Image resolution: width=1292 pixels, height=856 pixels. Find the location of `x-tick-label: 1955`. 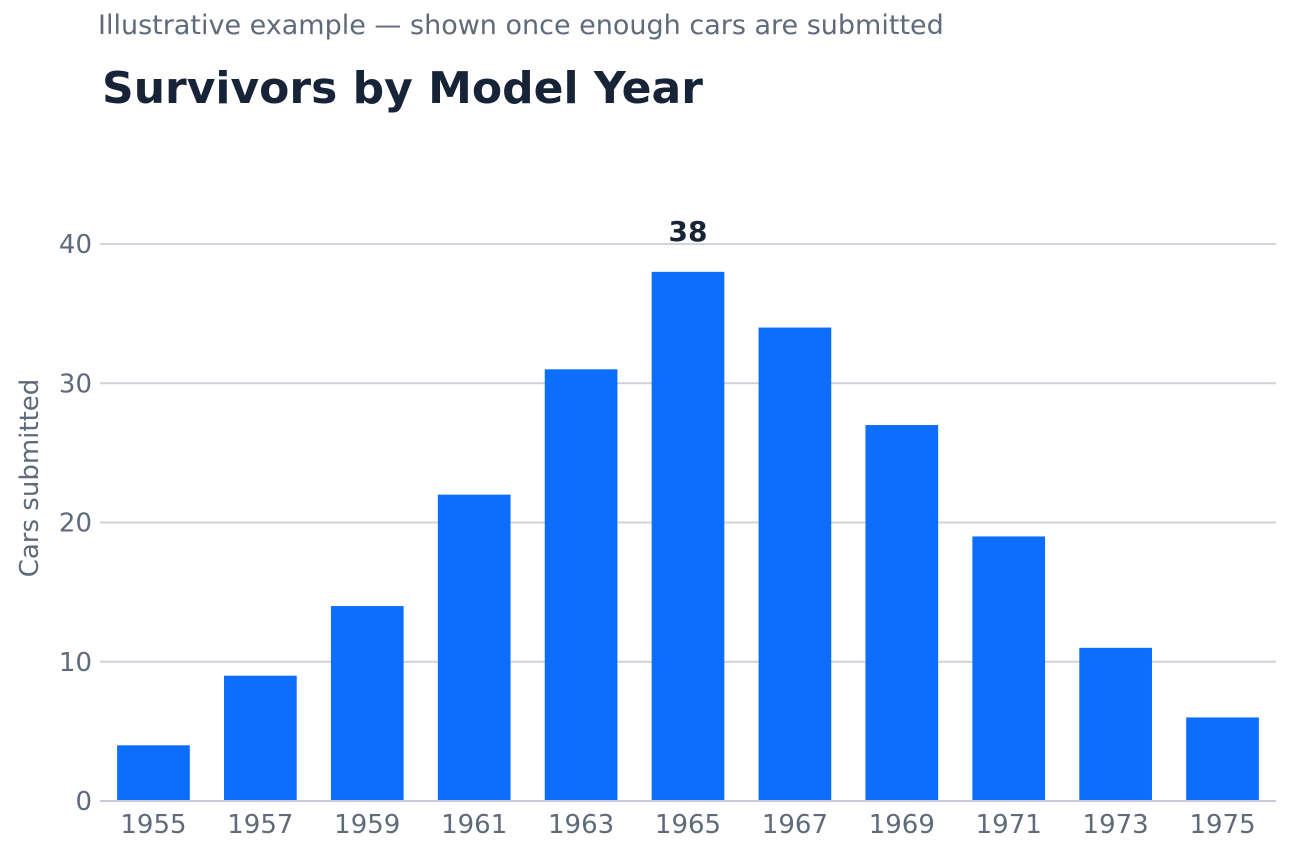

x-tick-label: 1955 is located at coordinates (153, 825).